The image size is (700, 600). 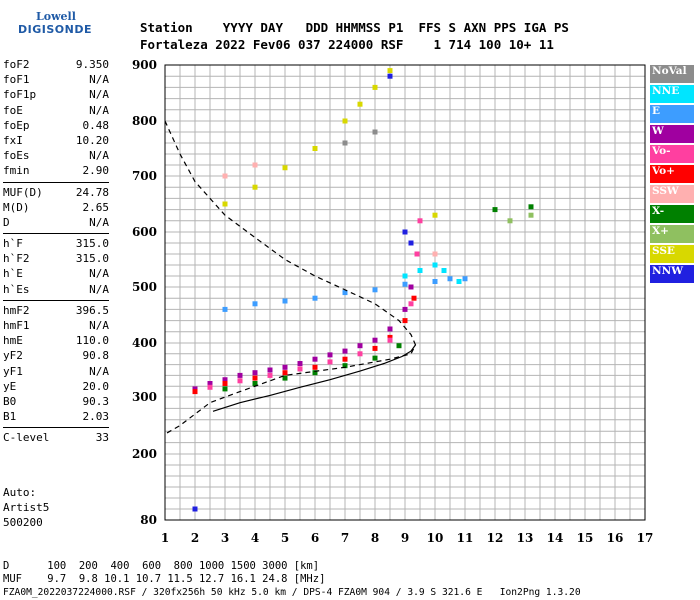 I want to click on param-row: yE 20.0, so click(x=56, y=387).